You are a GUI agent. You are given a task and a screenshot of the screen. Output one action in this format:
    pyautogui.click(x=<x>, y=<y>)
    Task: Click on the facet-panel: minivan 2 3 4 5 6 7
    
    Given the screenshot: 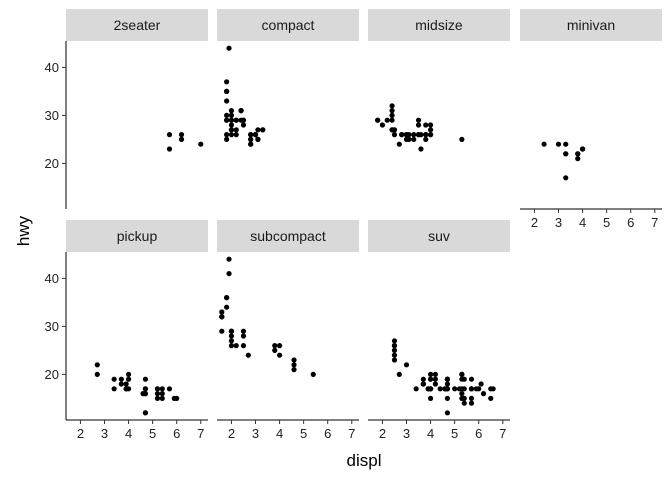 What is the action you would take?
    pyautogui.click(x=591, y=119)
    